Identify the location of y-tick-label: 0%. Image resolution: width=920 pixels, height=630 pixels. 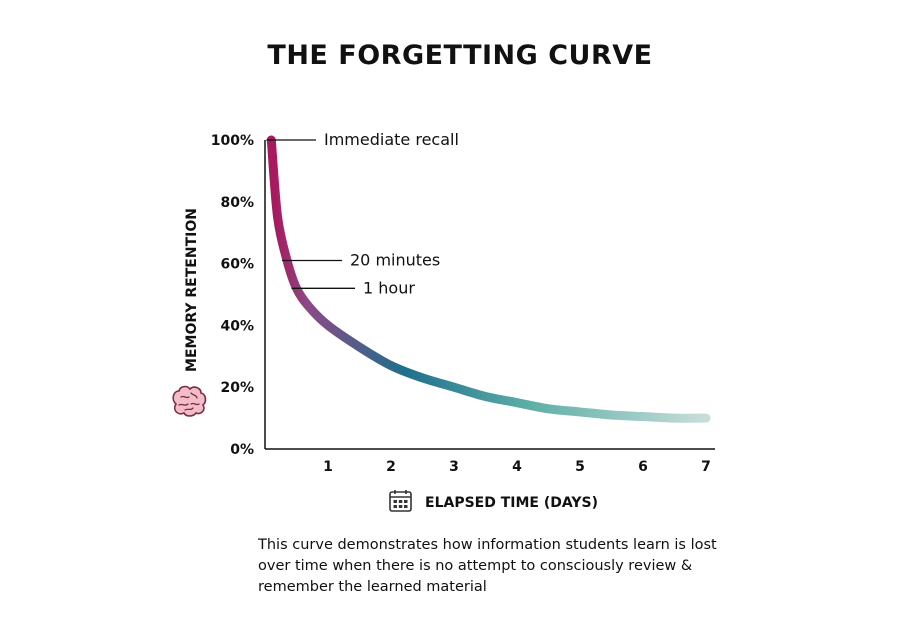
(242, 450).